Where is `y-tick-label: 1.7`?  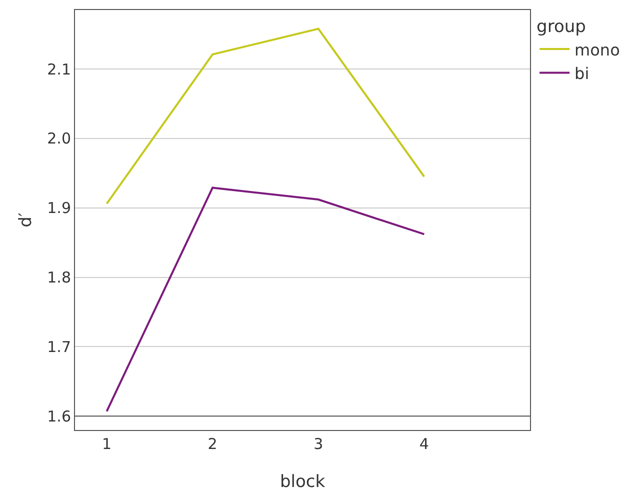 y-tick-label: 1.7 is located at coordinates (59, 347).